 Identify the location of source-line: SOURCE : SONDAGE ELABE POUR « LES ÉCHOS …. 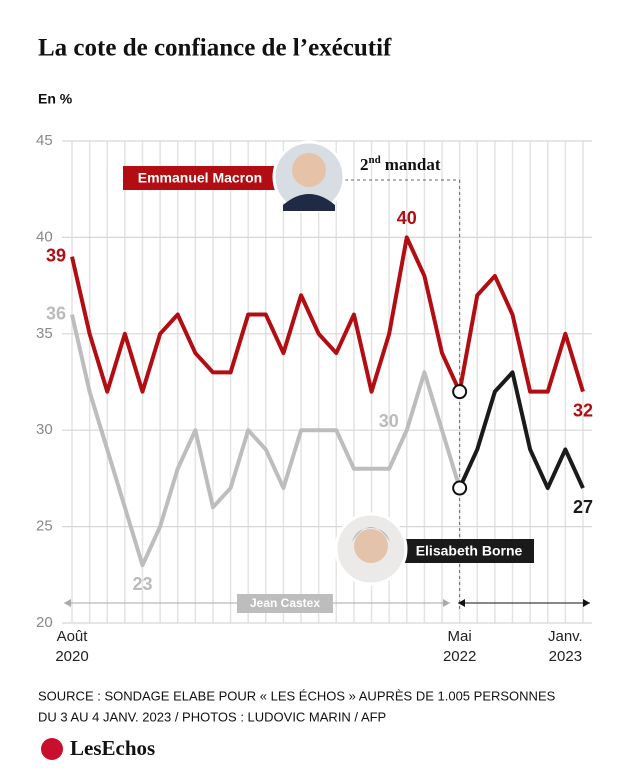
(297, 695).